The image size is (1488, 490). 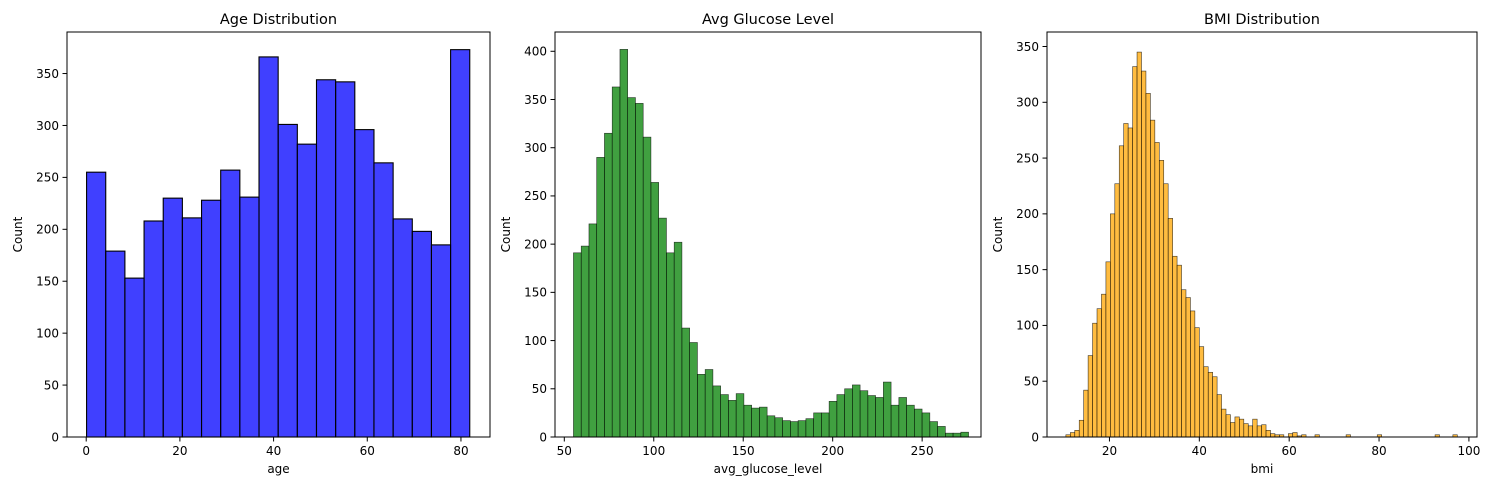 I want to click on x-tick-label: 250, so click(x=922, y=451).